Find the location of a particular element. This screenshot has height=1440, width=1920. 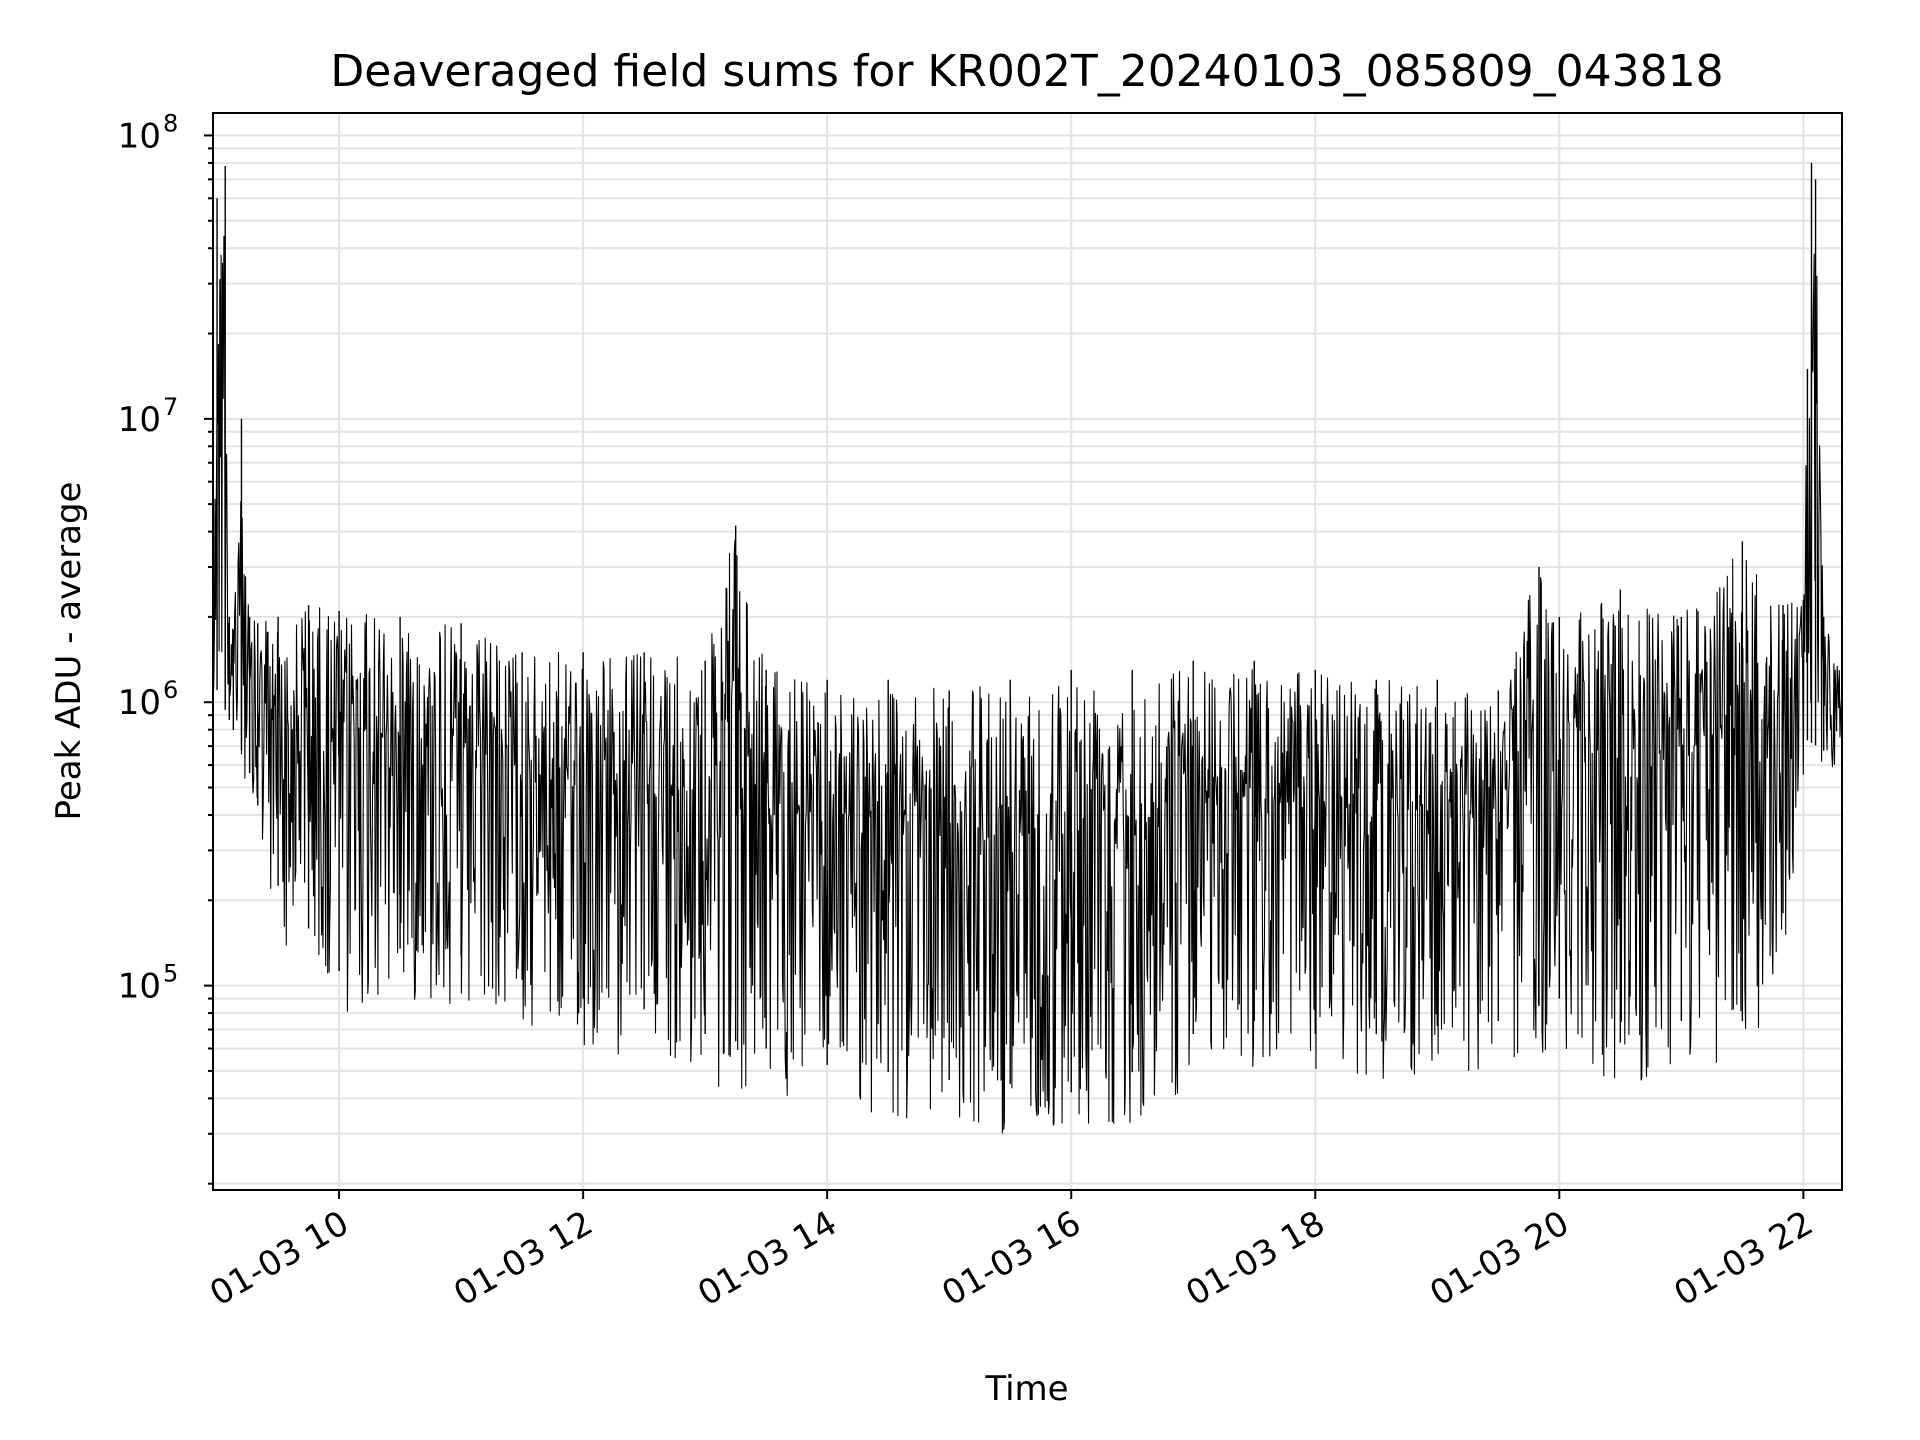

x-axis-label: Time is located at coordinates (1026, 1389).